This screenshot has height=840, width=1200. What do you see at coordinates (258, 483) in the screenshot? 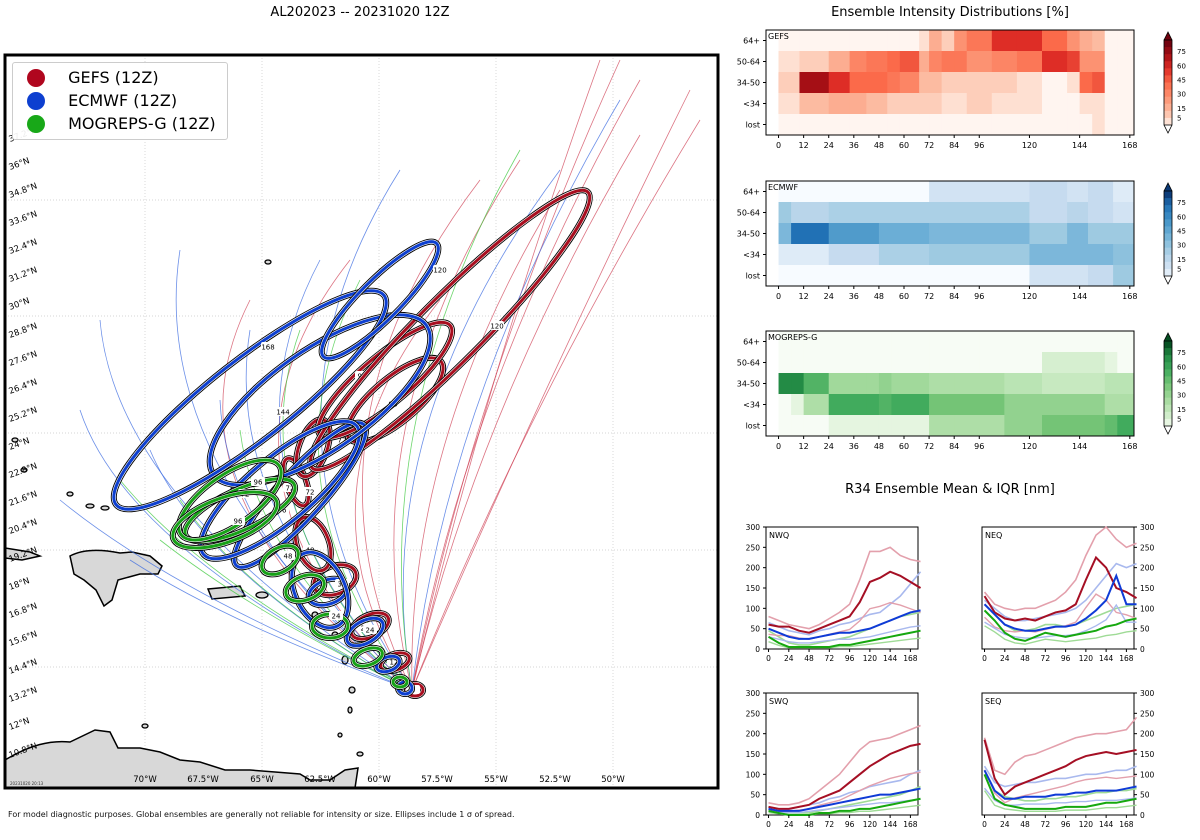
I see `ellipse-label: 96` at bounding box center [258, 483].